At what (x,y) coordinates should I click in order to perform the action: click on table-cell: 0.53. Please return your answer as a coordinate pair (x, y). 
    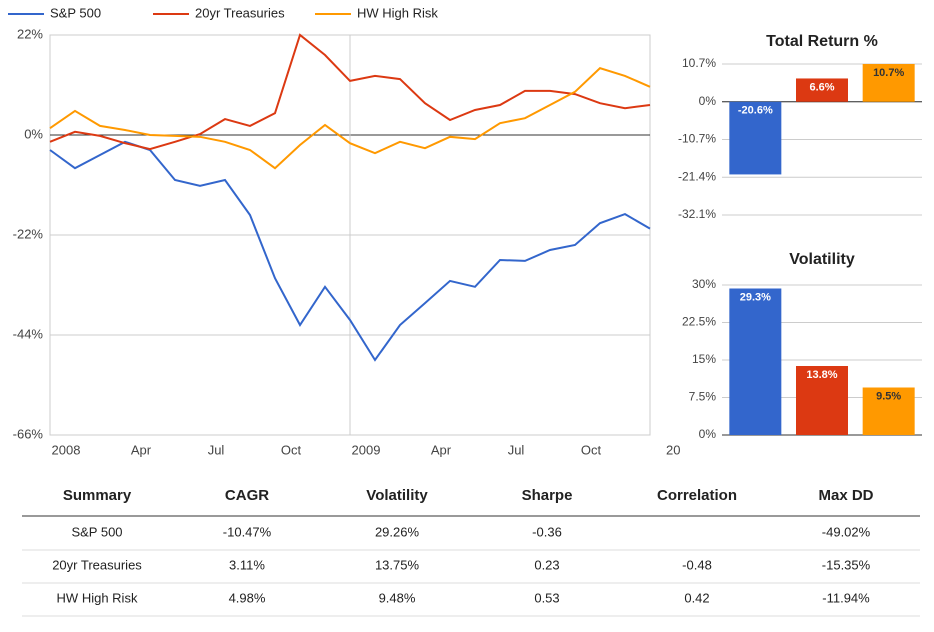
    Looking at the image, I should click on (546, 597).